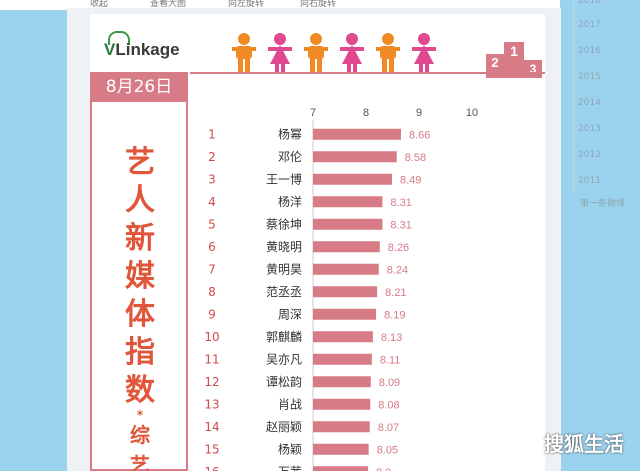 This screenshot has height=471, width=640. I want to click on value-label: 8.24, so click(397, 270).